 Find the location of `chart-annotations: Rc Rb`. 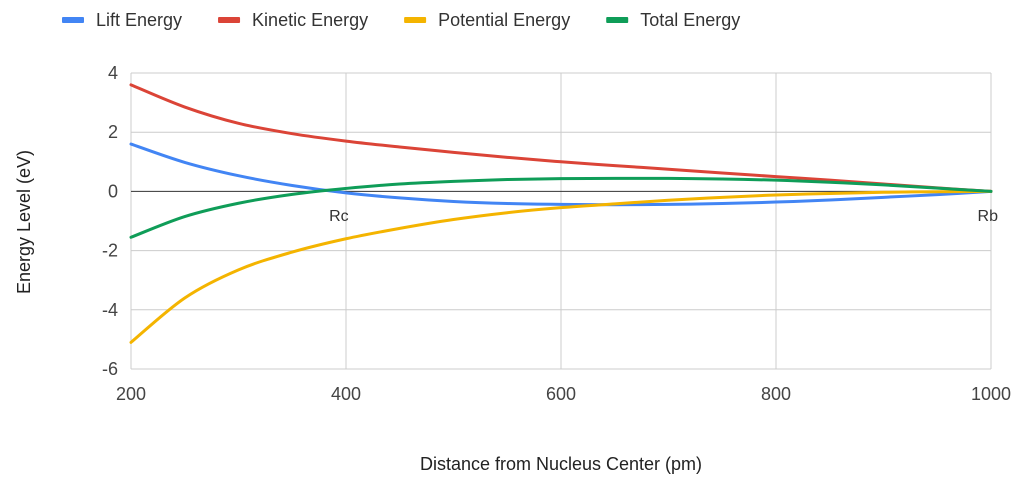

chart-annotations: Rc Rb is located at coordinates (663, 216).